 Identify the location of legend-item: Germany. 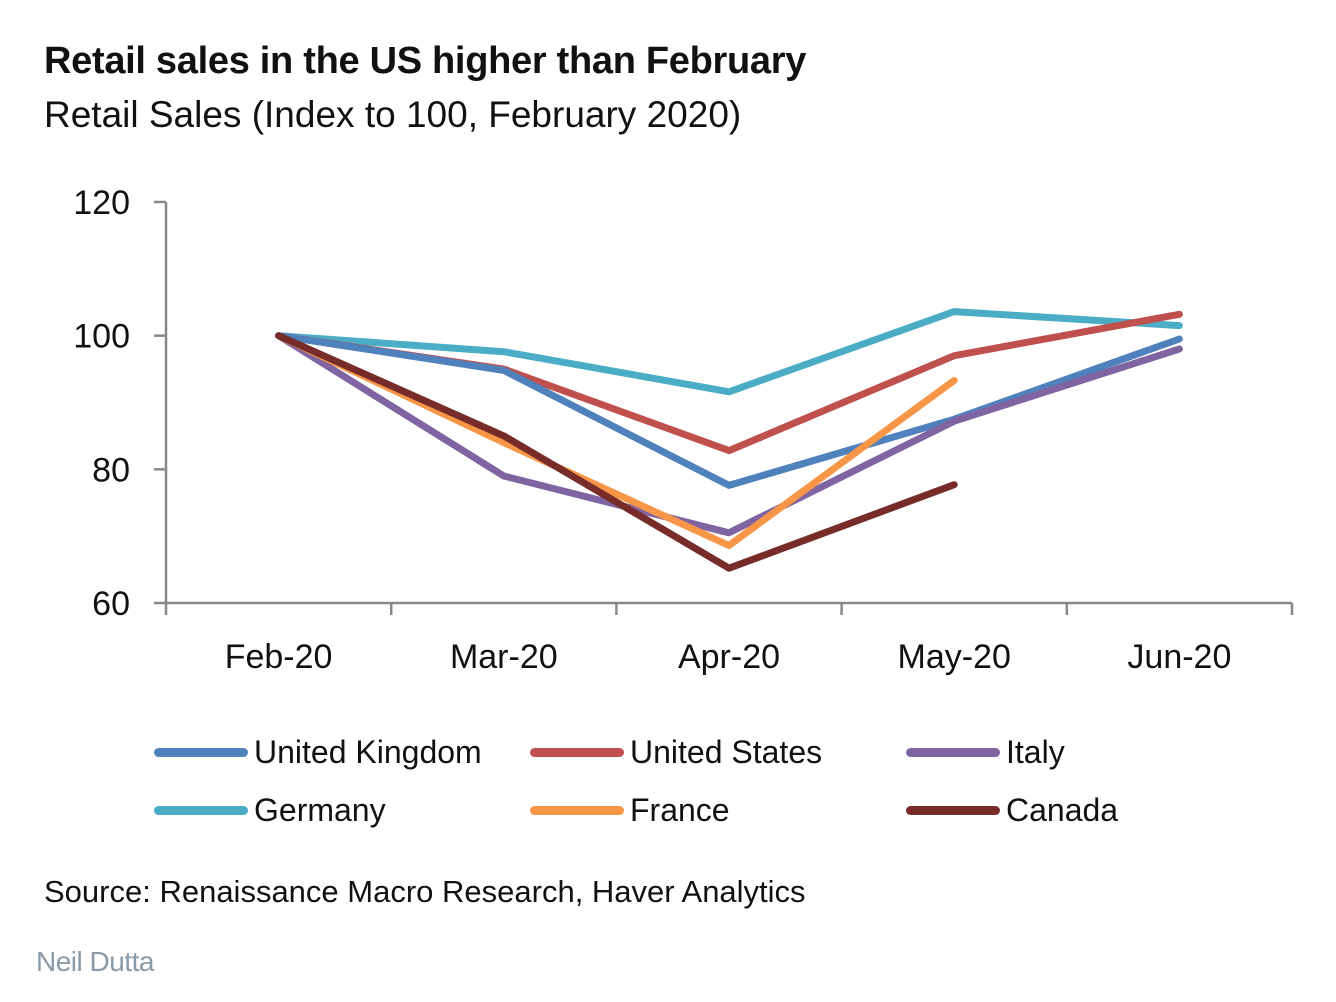
(270, 810).